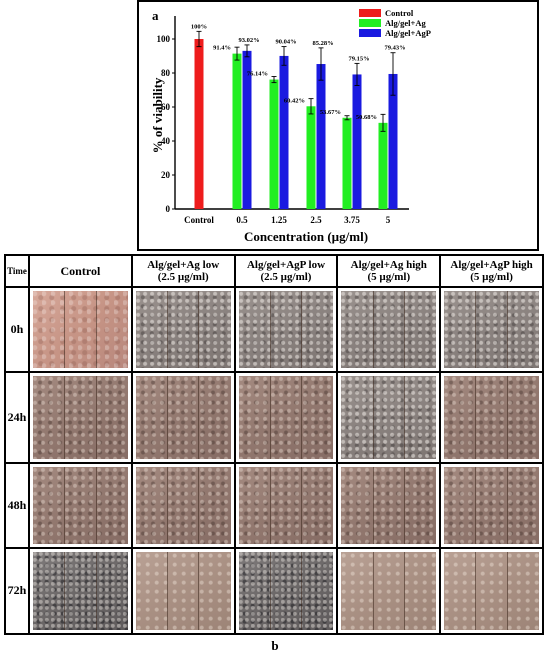 This screenshot has width=550, height=657. Describe the element at coordinates (358, 58) in the screenshot. I see `data-label: 79.15%` at that location.